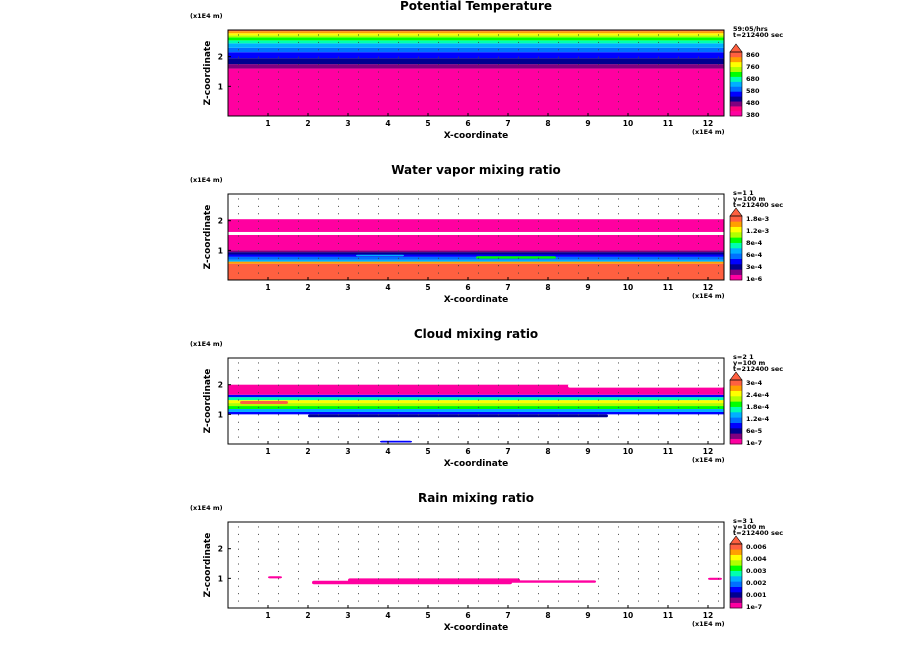 The width and height of the screenshot is (904, 656). Describe the element at coordinates (347, 123) in the screenshot. I see `x-tick-label: 3` at that location.